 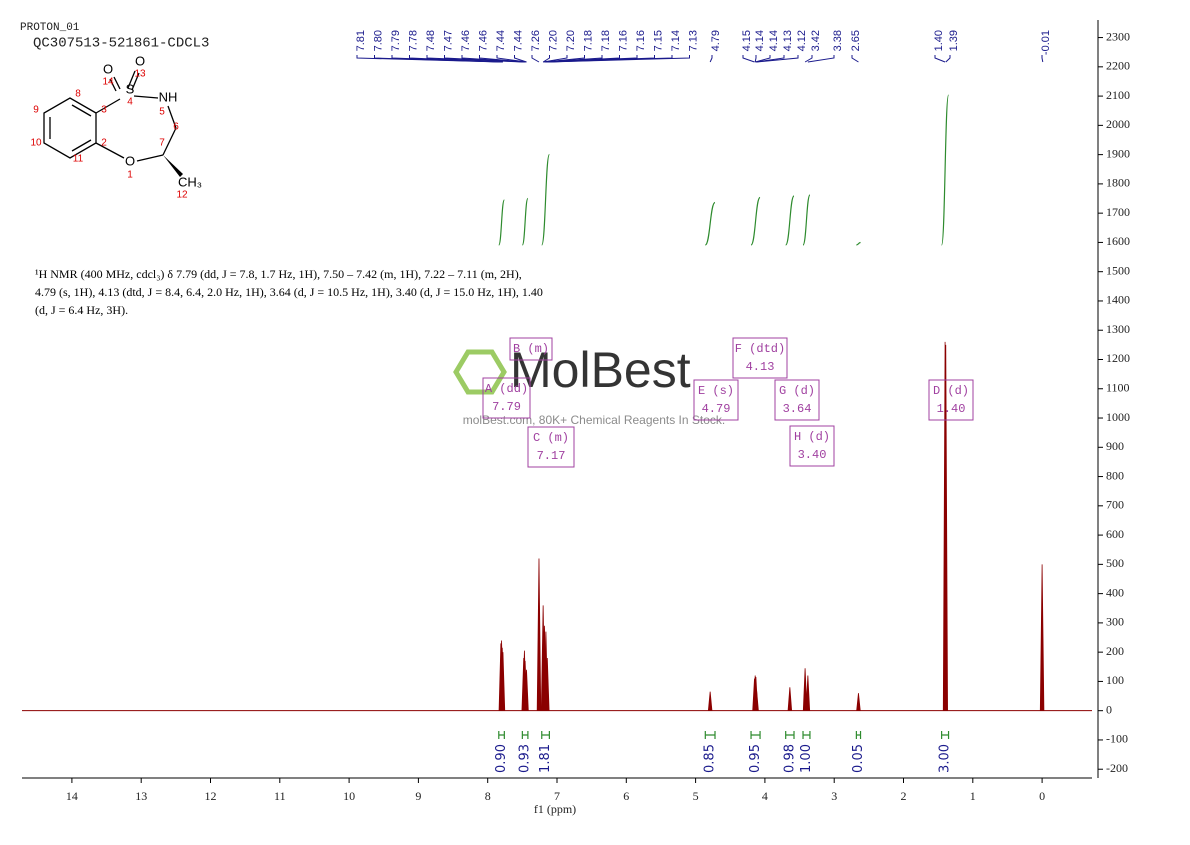 What do you see at coordinates (1118, 358) in the screenshot?
I see `y-tick-label: 1200` at bounding box center [1118, 358].